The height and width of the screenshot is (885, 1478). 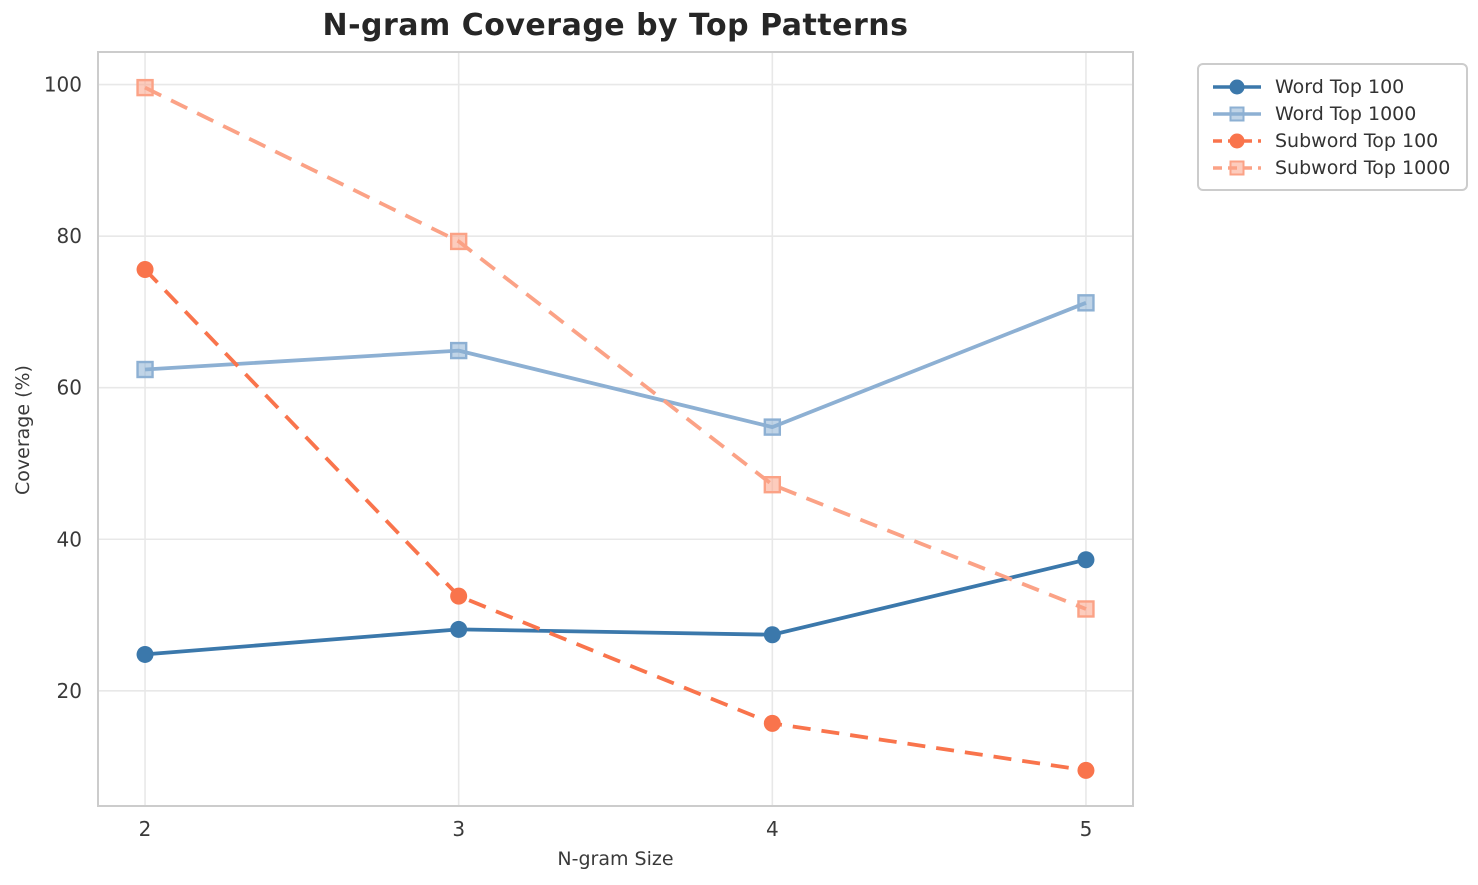 I want to click on legend-row: Subword Top 100, so click(x=1332, y=141).